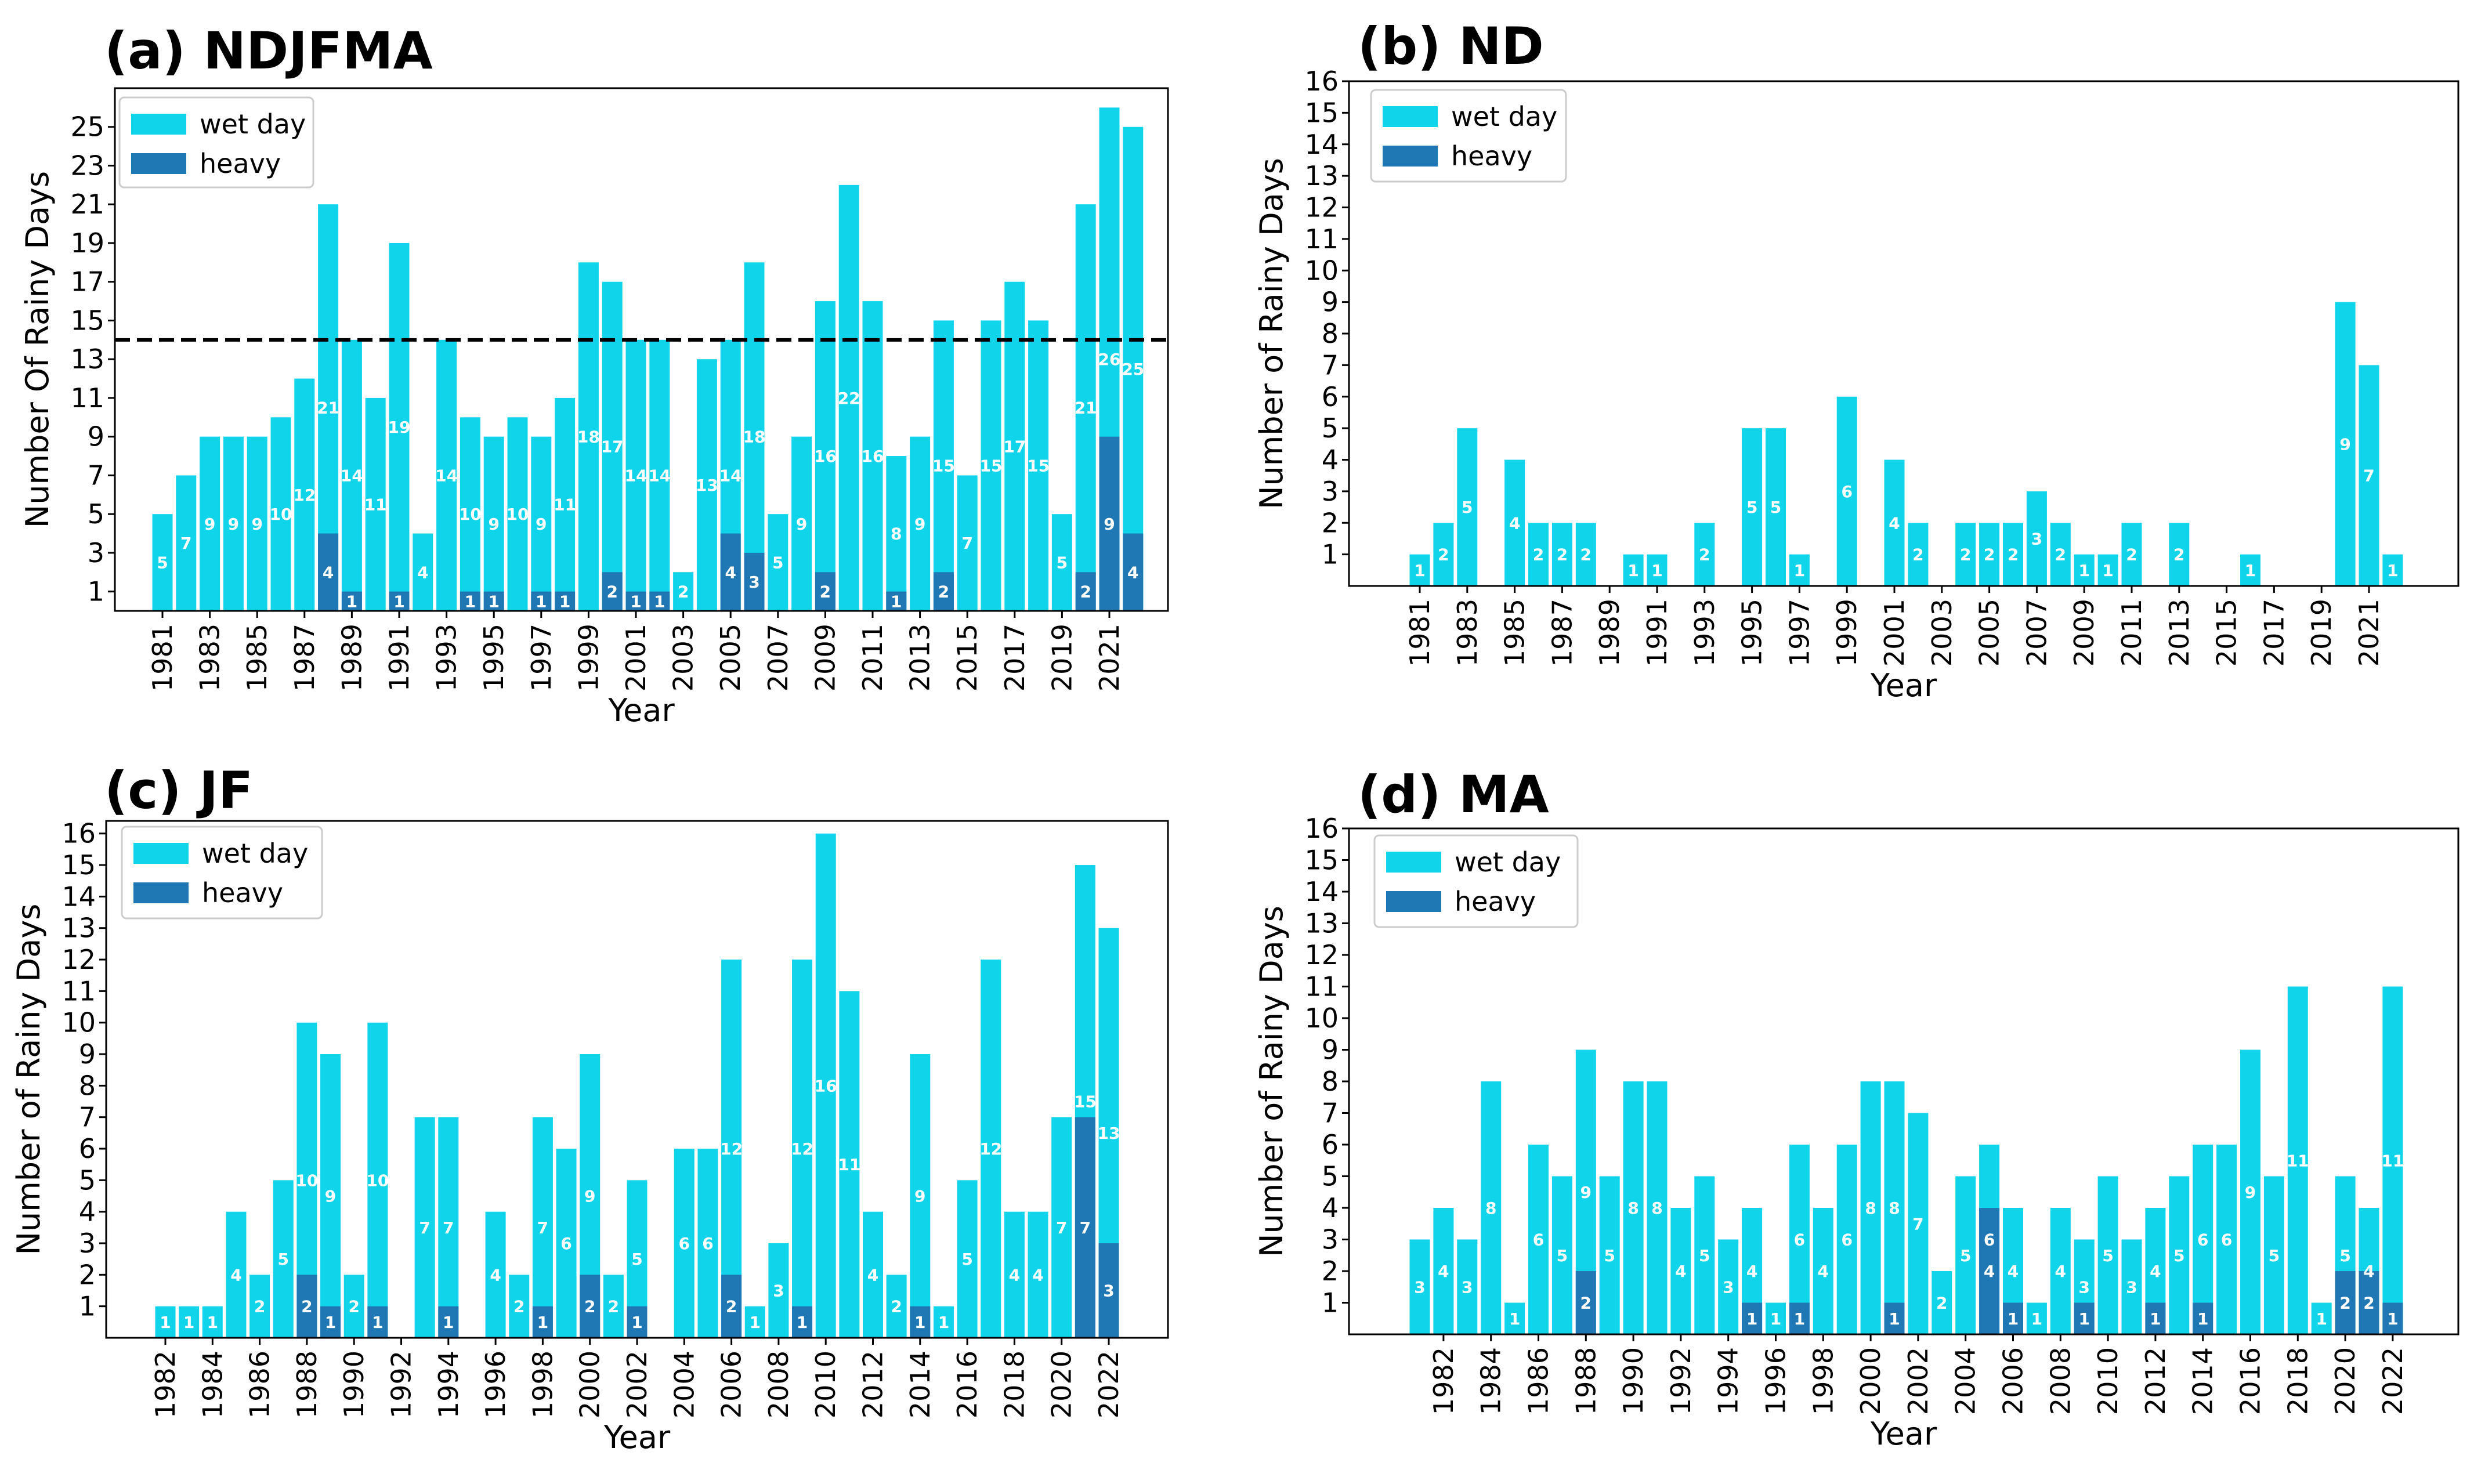  I want to click on wet-bar-2010, so click(2107, 570).